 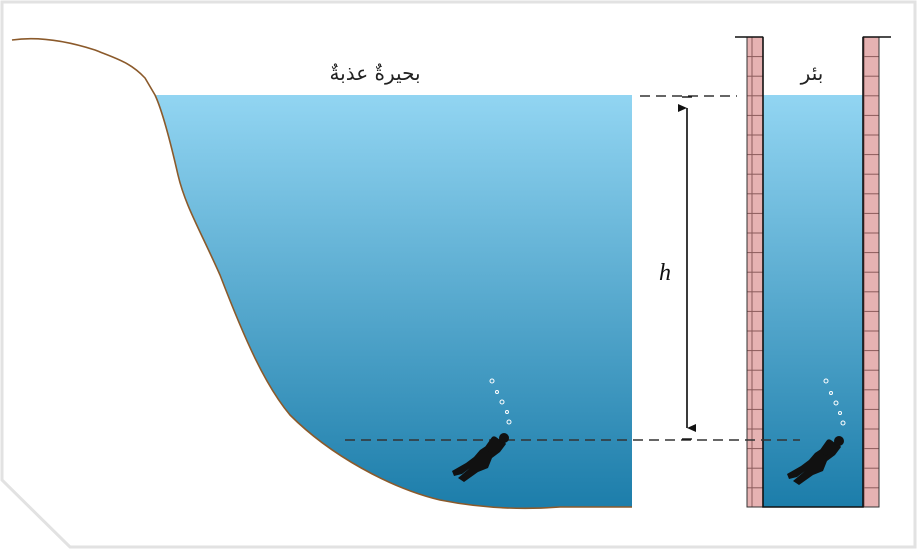 What do you see at coordinates (755, 272) in the screenshot?
I see `well-wall-left` at bounding box center [755, 272].